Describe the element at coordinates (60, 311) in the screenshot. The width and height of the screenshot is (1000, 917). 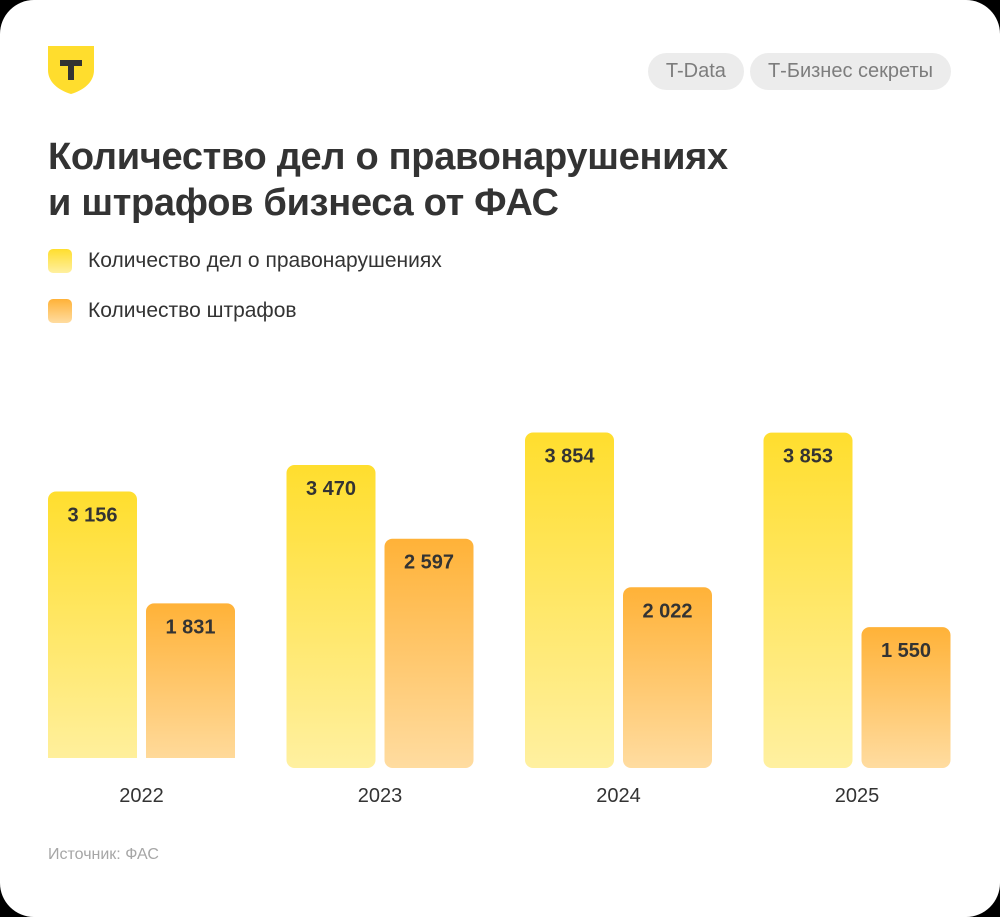
I see `legend-swatch-fines` at that location.